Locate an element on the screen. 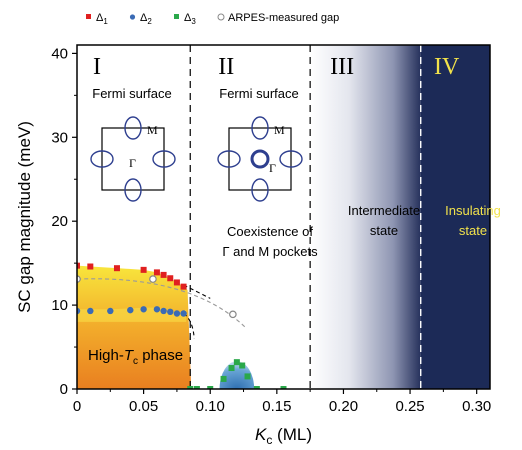  y-tick-label: 10 is located at coordinates (59, 305).